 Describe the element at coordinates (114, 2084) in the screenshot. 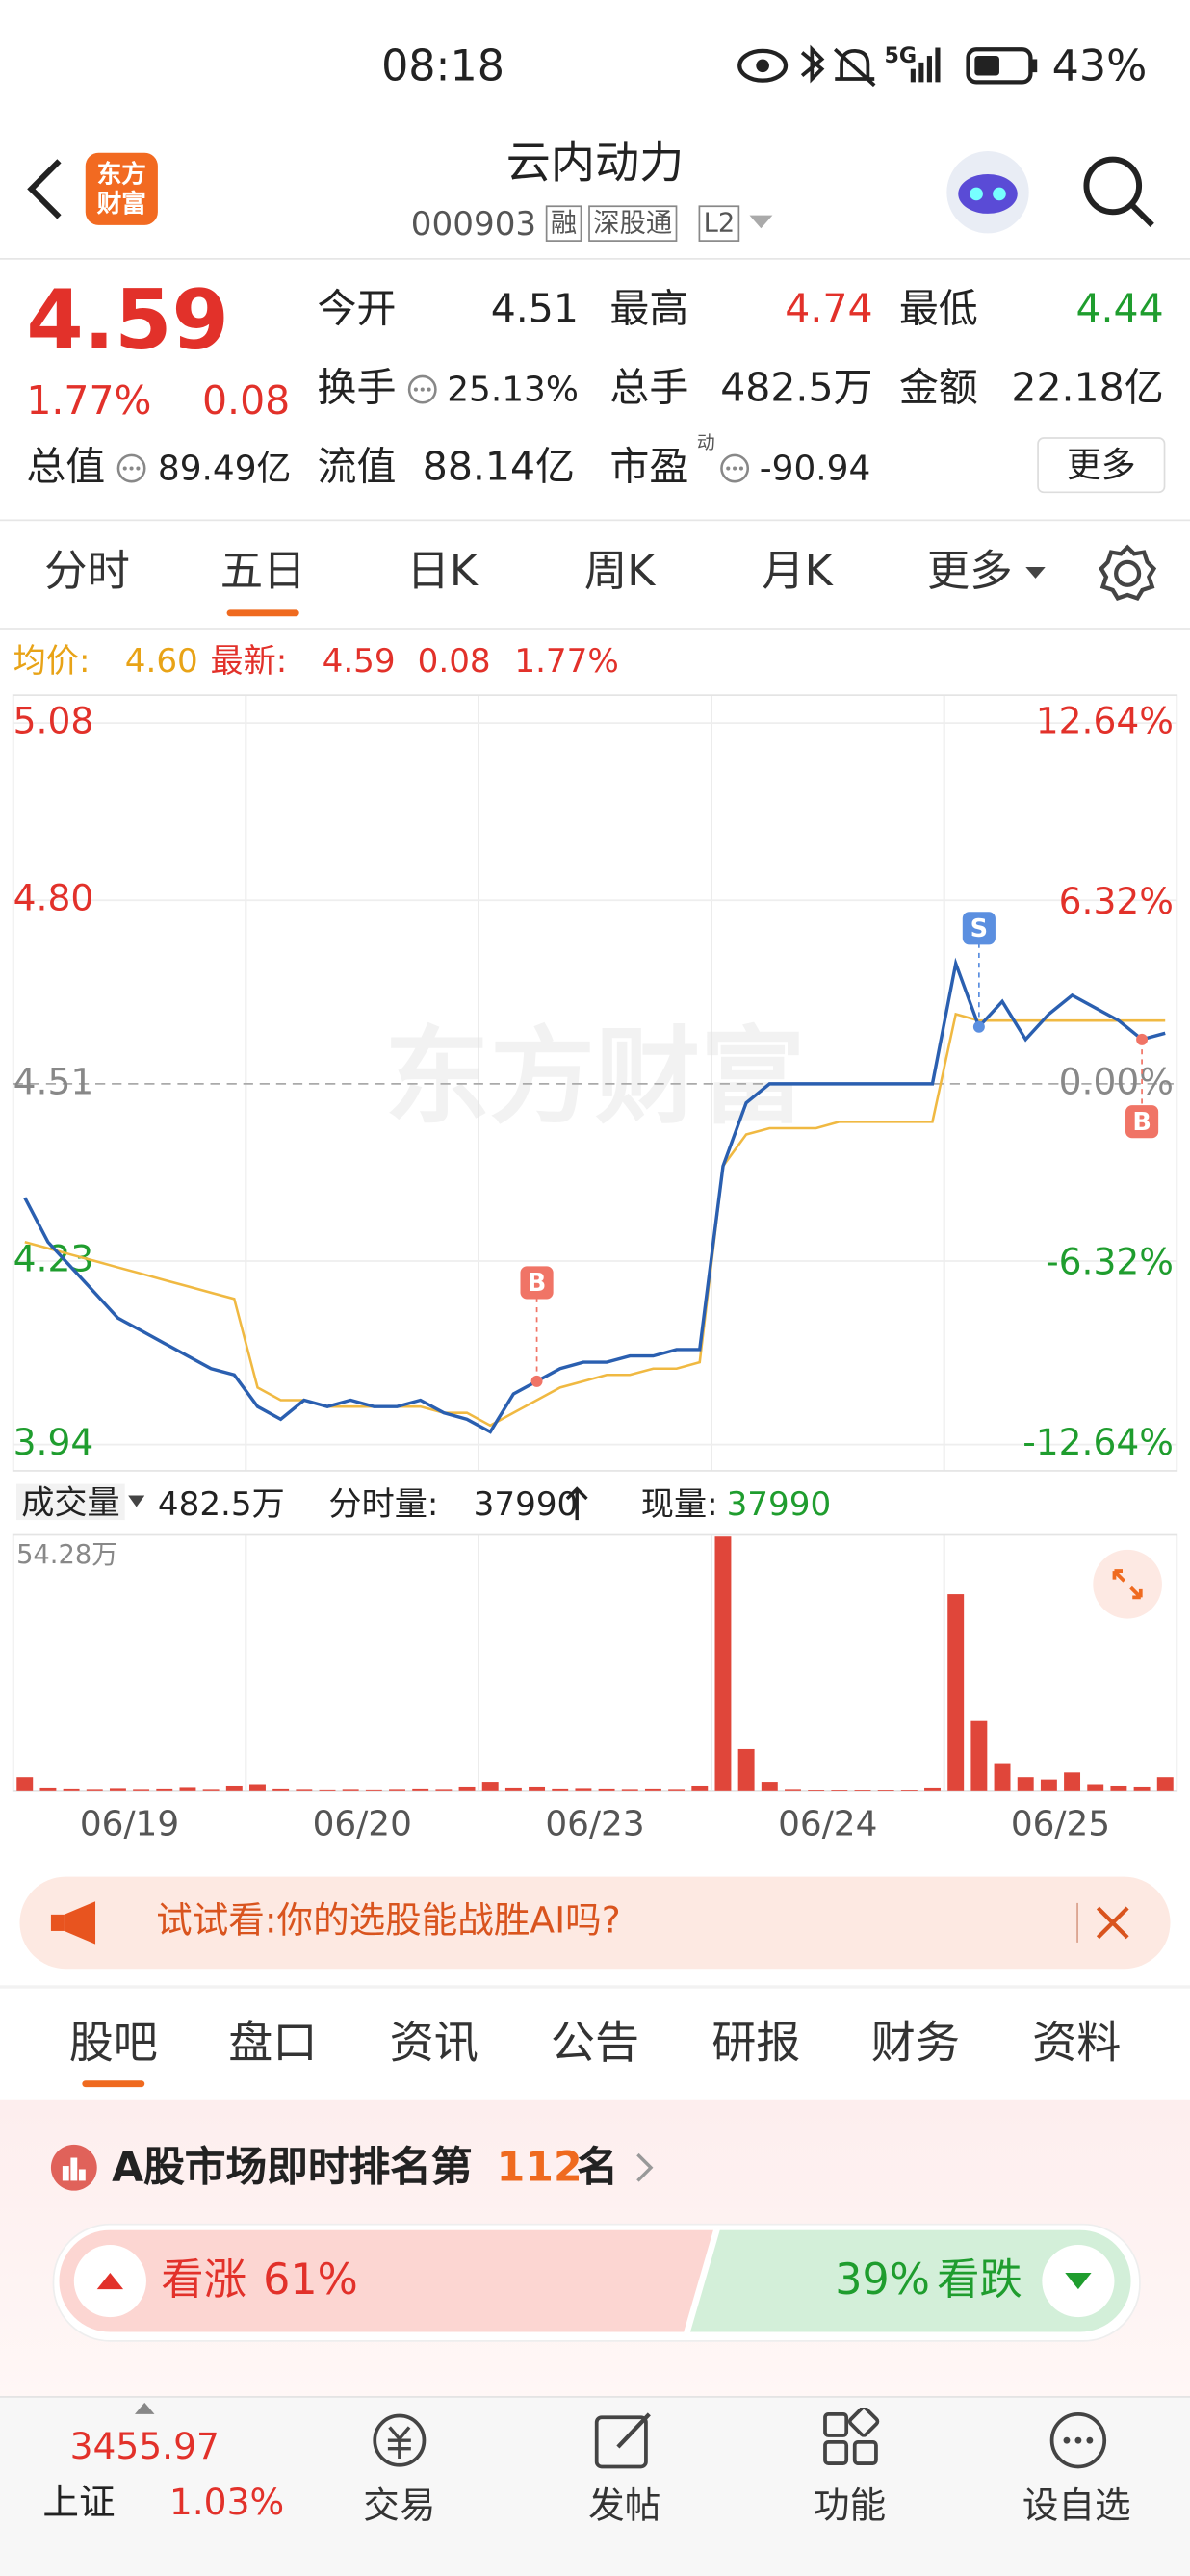

I see `tab-indicator` at that location.